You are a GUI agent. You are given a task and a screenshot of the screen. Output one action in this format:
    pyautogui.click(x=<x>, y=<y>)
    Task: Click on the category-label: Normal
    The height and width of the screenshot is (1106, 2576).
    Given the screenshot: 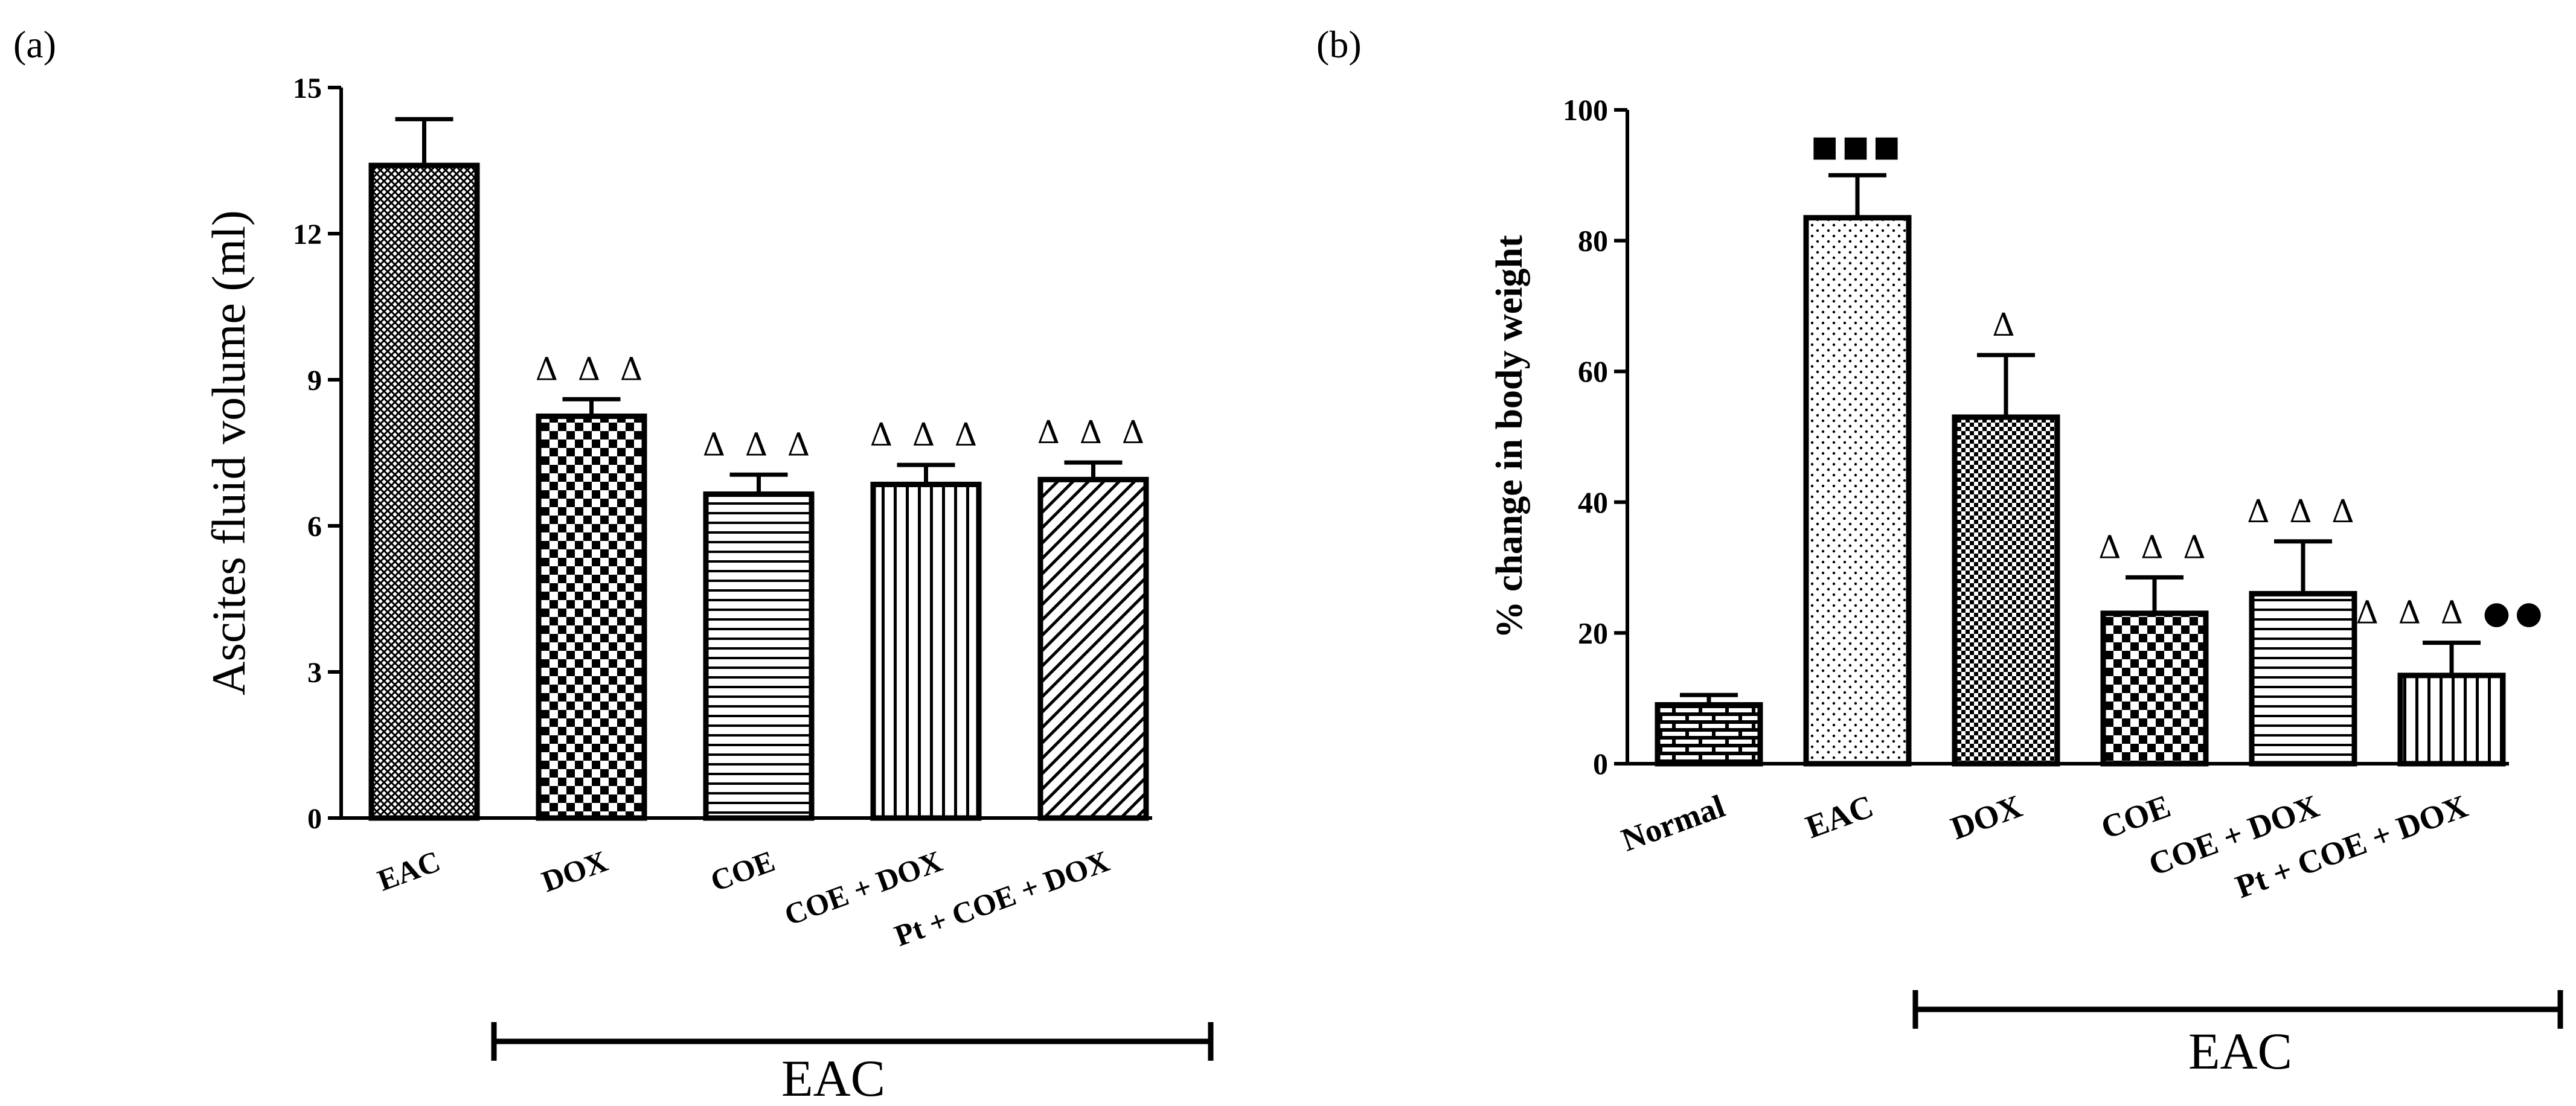 What is the action you would take?
    pyautogui.click(x=1672, y=823)
    